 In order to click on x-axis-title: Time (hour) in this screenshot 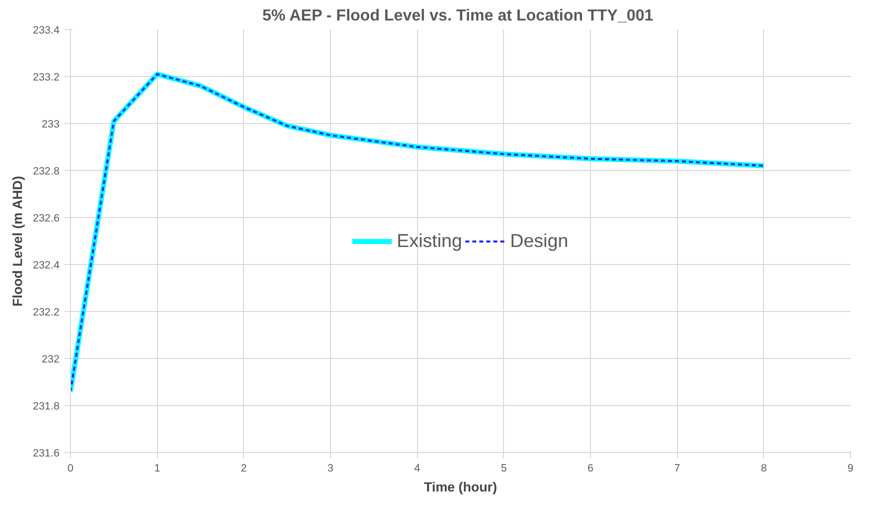, I will do `click(461, 487)`.